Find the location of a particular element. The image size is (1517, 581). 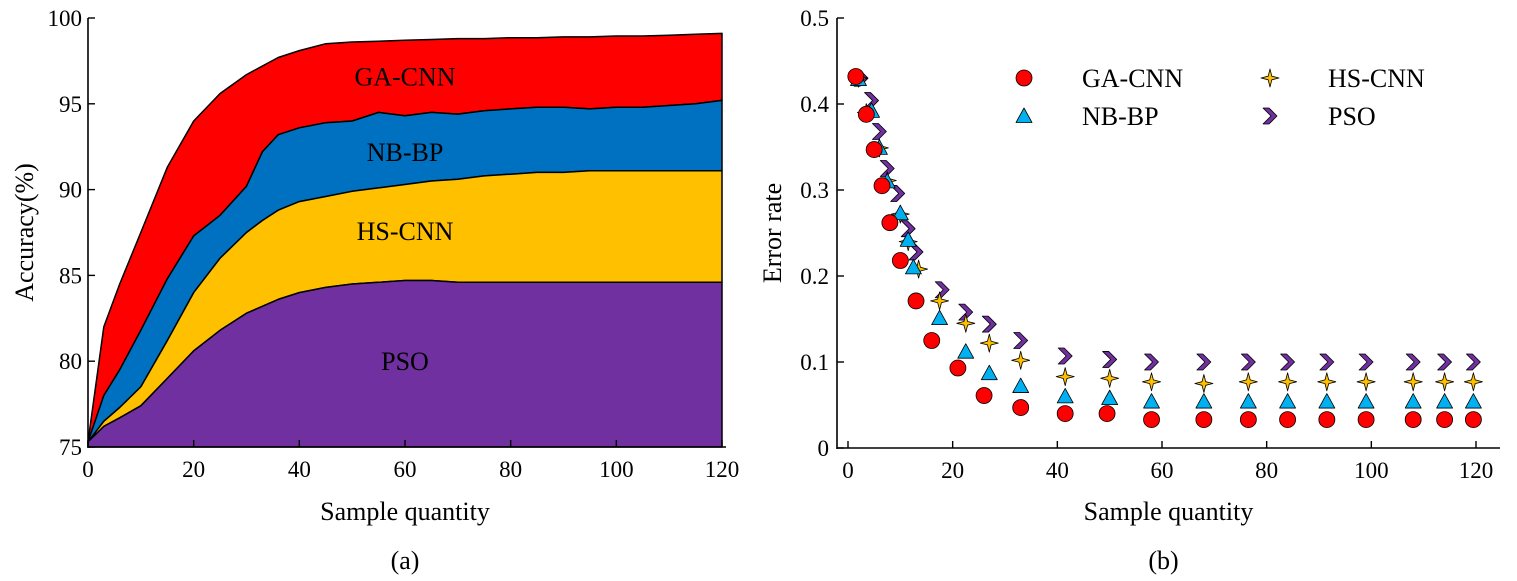

band-label-pso: PSO is located at coordinates (405, 361).